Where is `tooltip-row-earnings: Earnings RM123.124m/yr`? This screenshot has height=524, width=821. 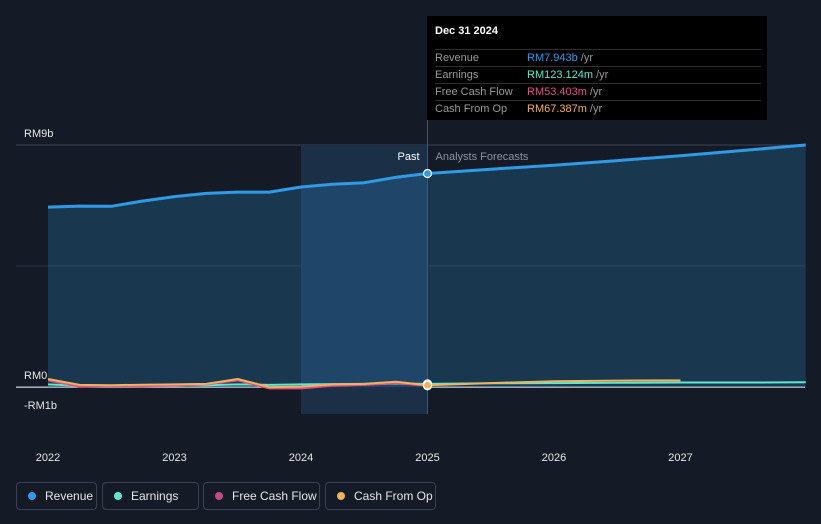 tooltip-row-earnings: Earnings RM123.124m/yr is located at coordinates (598, 74).